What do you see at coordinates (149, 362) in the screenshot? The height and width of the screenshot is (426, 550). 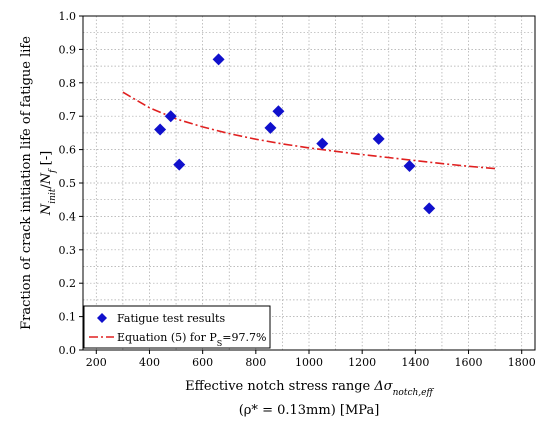 I see `x-tick-label: 400` at bounding box center [149, 362].